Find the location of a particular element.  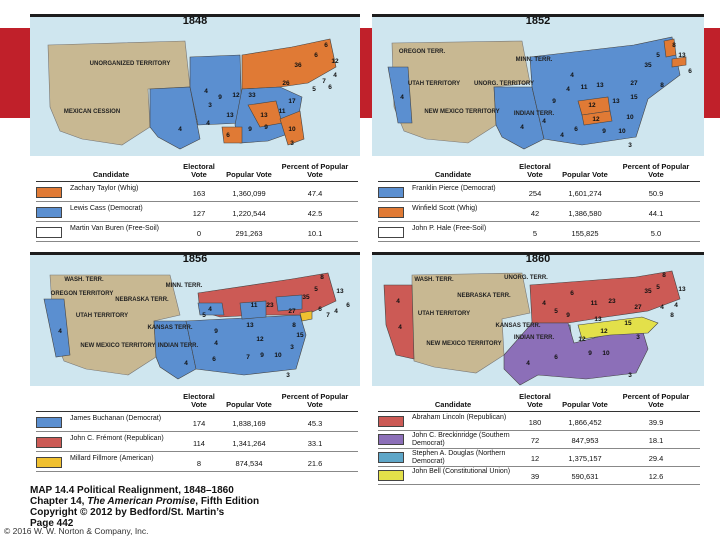

electoral-vote: 72 is located at coordinates (535, 440).